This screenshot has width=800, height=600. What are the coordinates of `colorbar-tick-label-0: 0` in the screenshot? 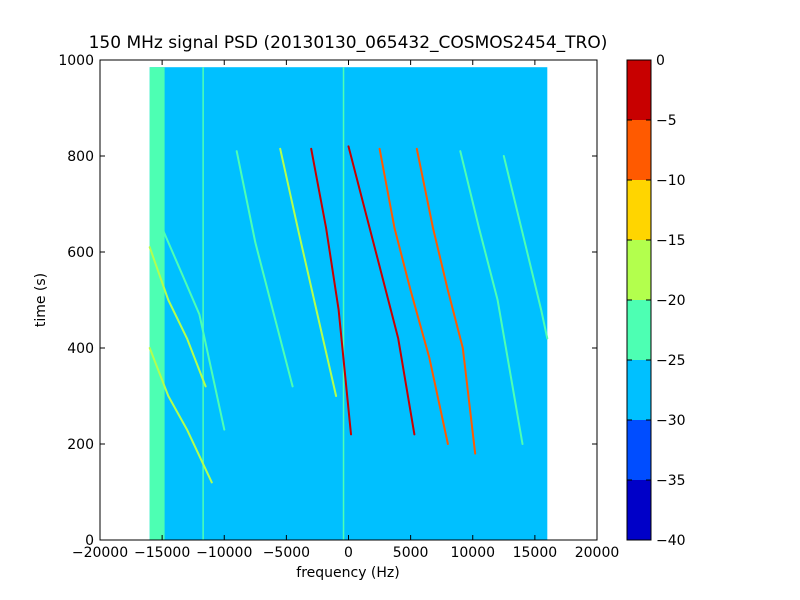 It's located at (660, 61).